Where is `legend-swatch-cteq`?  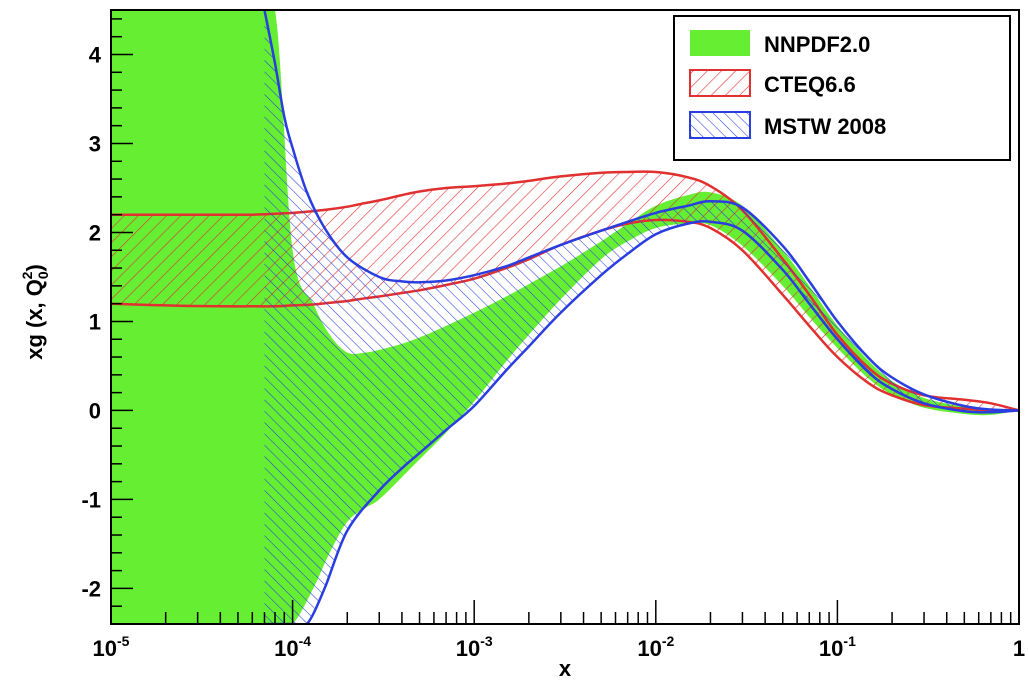
legend-swatch-cteq is located at coordinates (720, 83).